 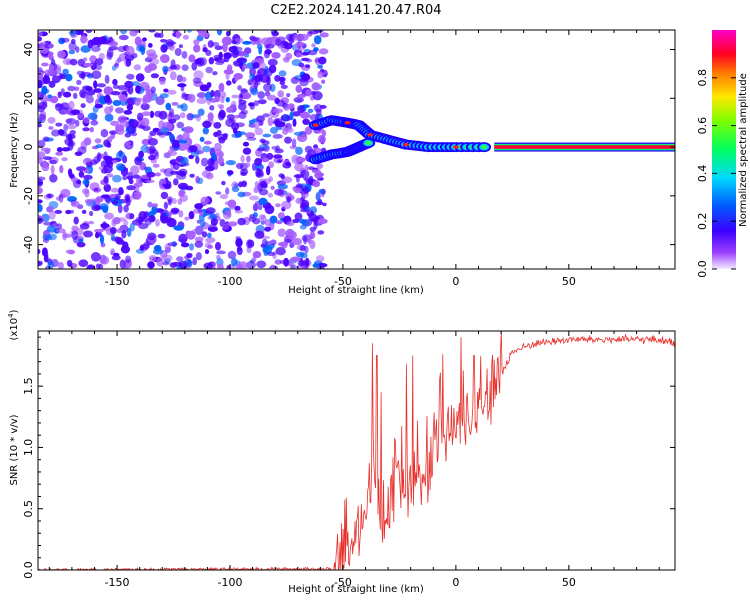 I want to click on x-tick-label: -150, so click(x=117, y=281).